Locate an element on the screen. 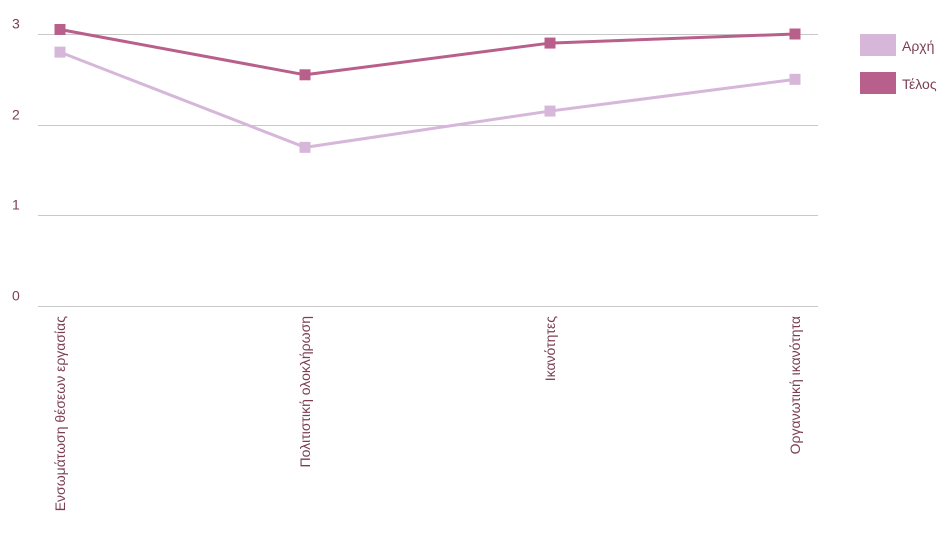  x-category-label: Ικανότητες is located at coordinates (550, 348).